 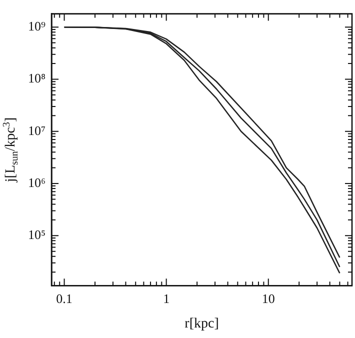 I want to click on y-tick-label: 10⁸, so click(x=37, y=78).